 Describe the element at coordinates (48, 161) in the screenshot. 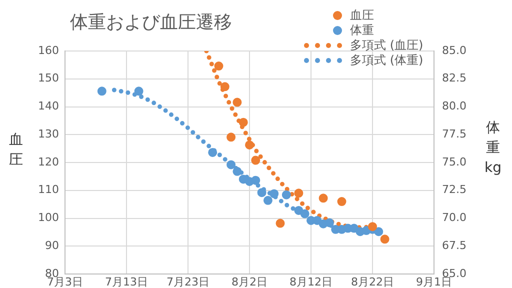

I see `y-tick-label: 120` at that location.